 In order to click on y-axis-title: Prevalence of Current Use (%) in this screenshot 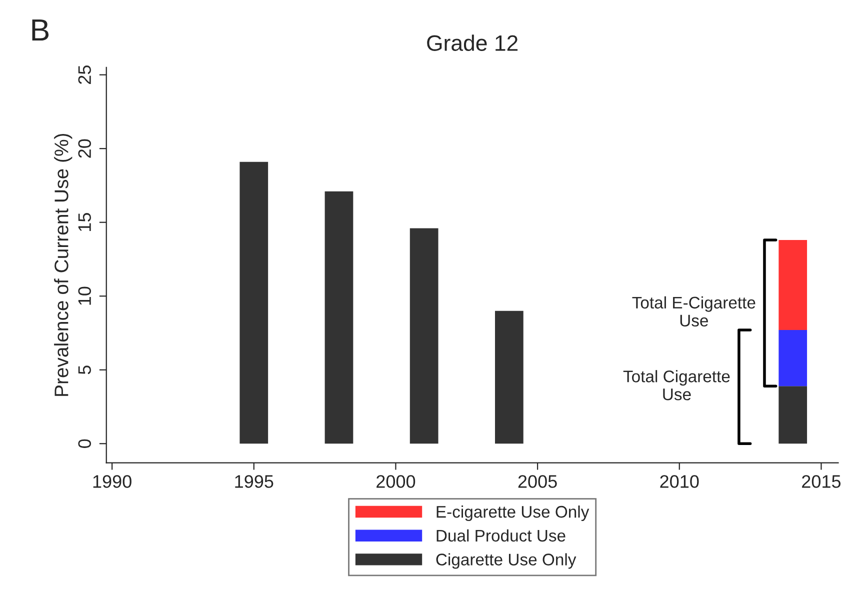, I will do `click(63, 265)`.